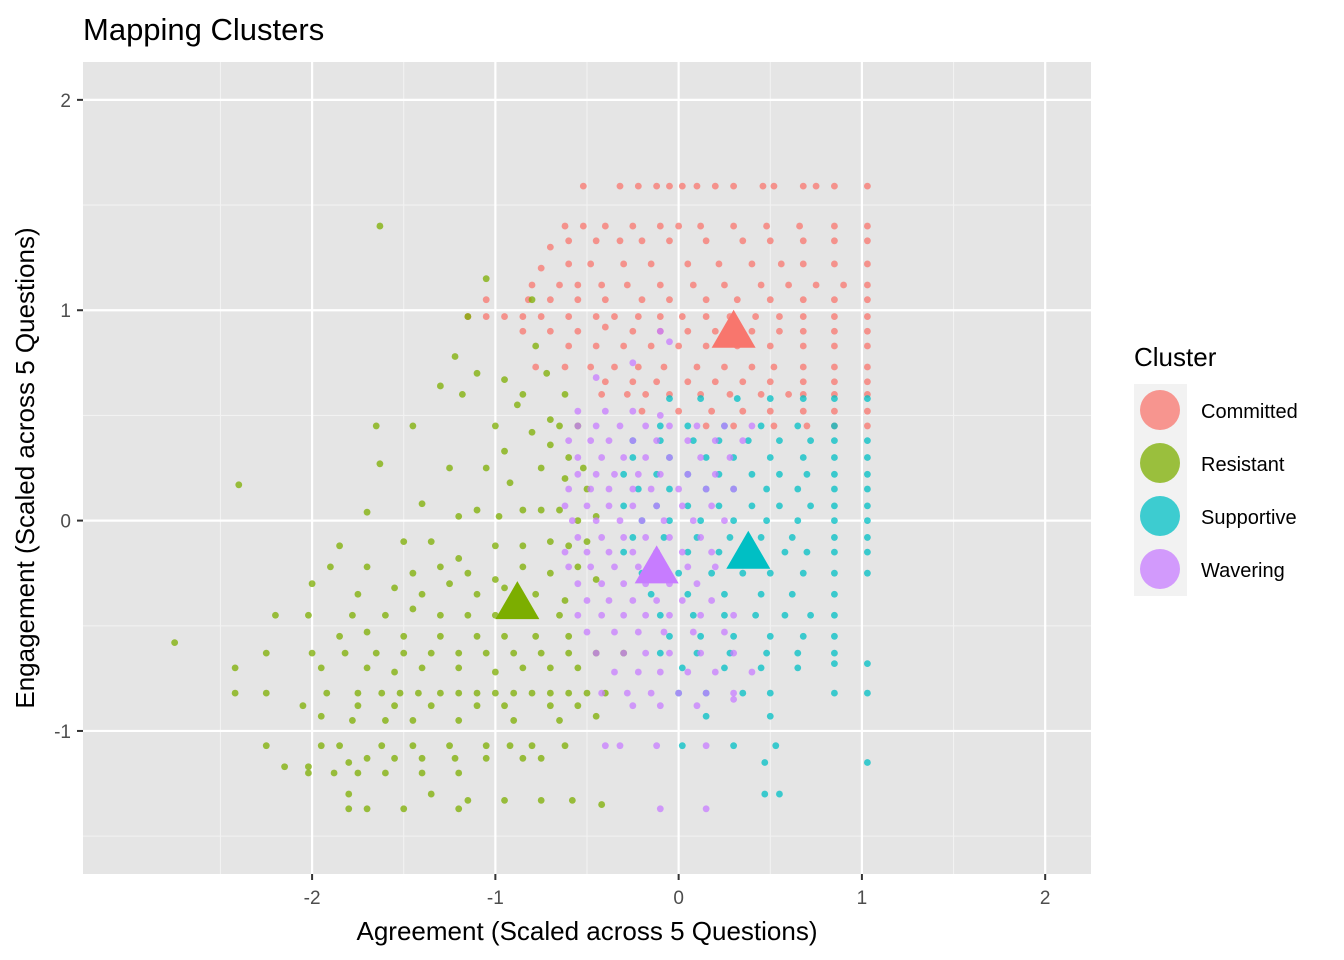 The width and height of the screenshot is (1344, 960). I want to click on legend-label-resistant: Resistant, so click(1243, 465).